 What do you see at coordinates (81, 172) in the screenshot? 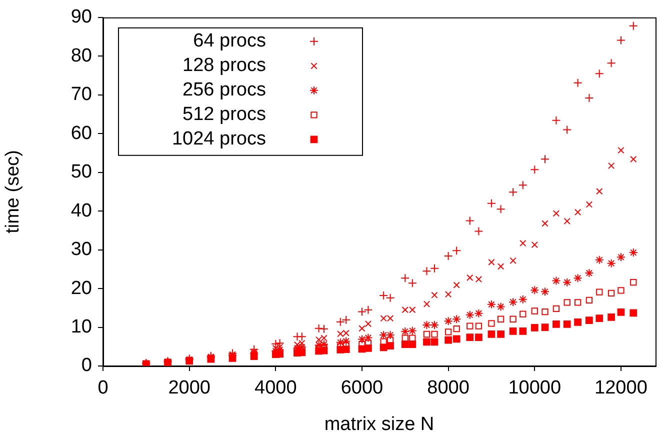
I see `y-tick-label: 50` at bounding box center [81, 172].